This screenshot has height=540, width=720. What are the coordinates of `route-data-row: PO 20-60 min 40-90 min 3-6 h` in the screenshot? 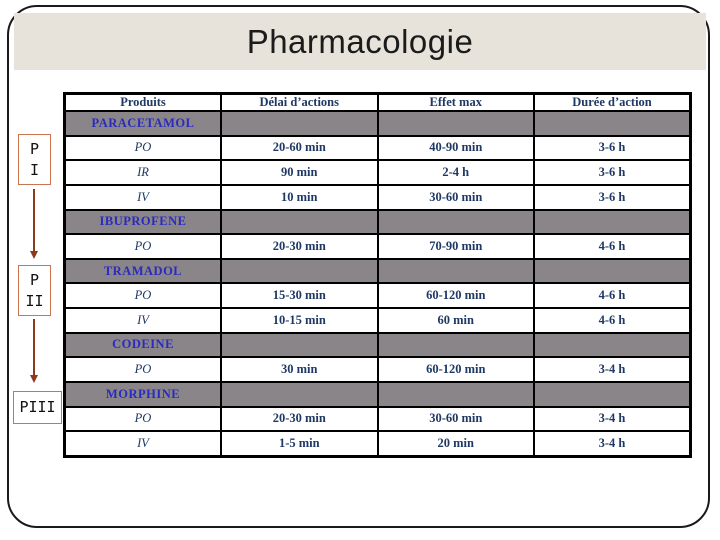 It's located at (377, 148).